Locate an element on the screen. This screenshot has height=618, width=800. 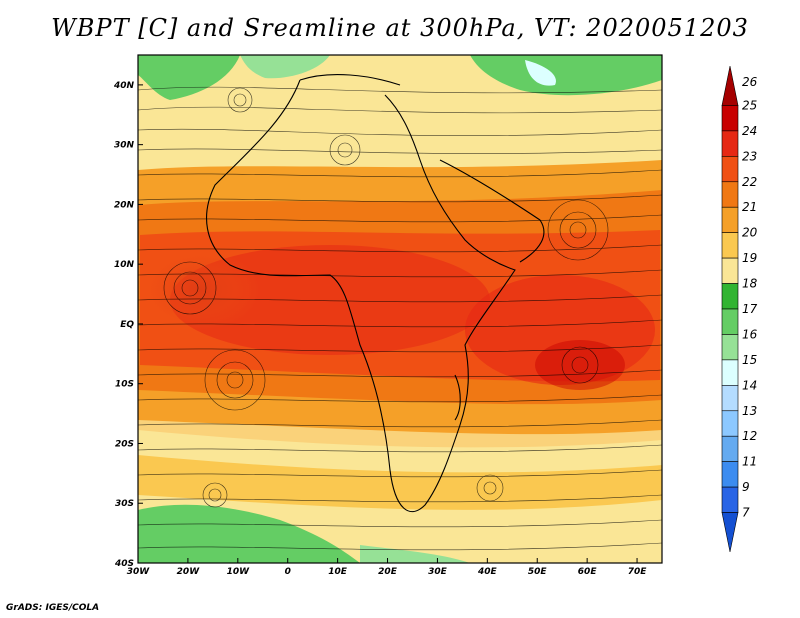
colorbar: 26 25 24 23 22 21 20 19 18 17 16 15 14 13 12 11 9 7 is located at coordinates (739, 309).